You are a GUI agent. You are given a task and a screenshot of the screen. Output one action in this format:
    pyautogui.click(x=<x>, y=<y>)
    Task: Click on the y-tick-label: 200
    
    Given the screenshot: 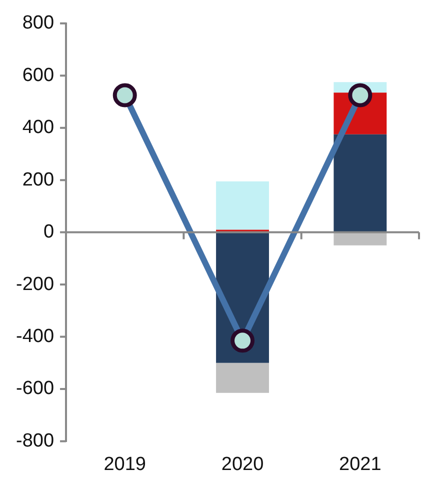 What is the action you would take?
    pyautogui.click(x=38, y=179)
    